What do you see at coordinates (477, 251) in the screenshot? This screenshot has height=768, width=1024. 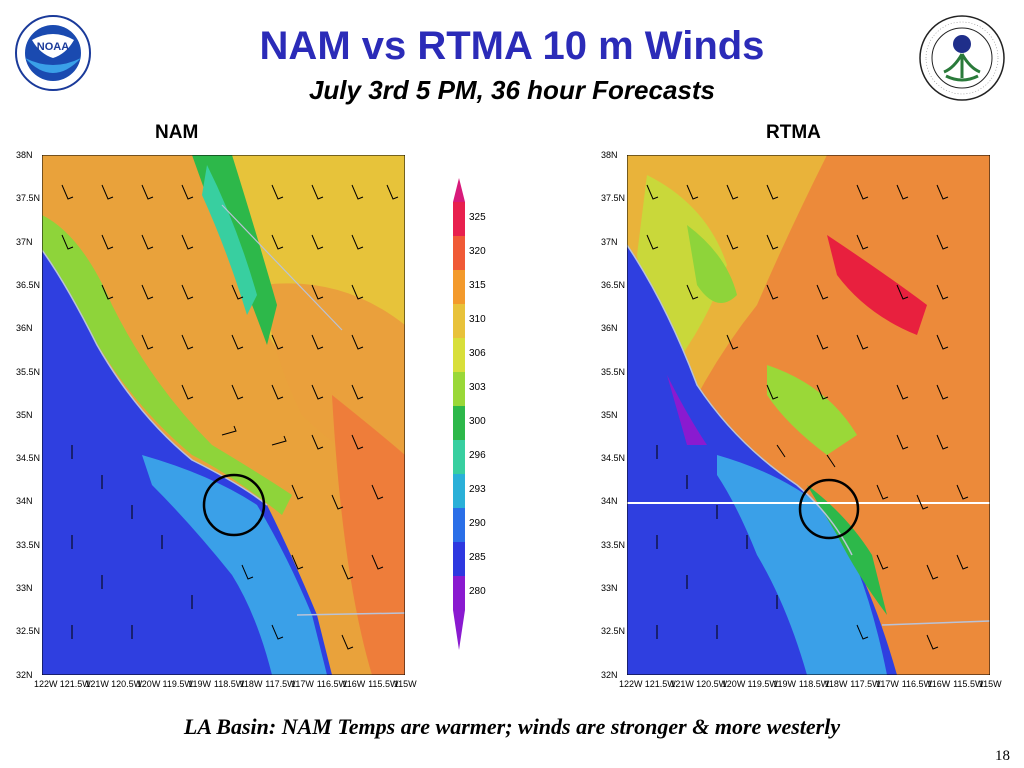 I see `colorbar-label: 320` at bounding box center [477, 251].